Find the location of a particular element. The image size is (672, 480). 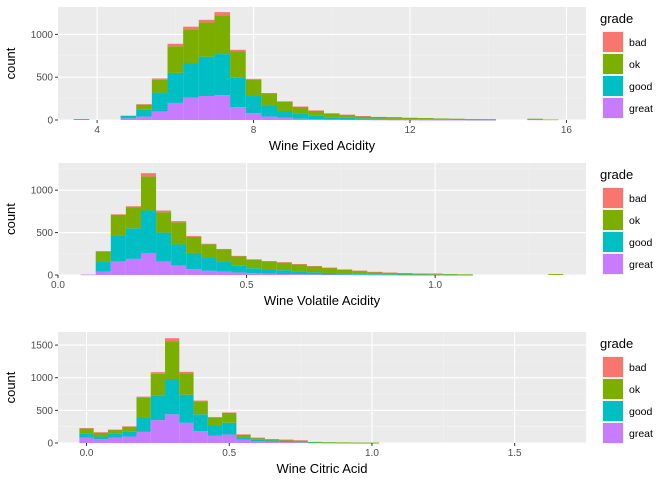

legend-swatch-ok is located at coordinates (613, 64).